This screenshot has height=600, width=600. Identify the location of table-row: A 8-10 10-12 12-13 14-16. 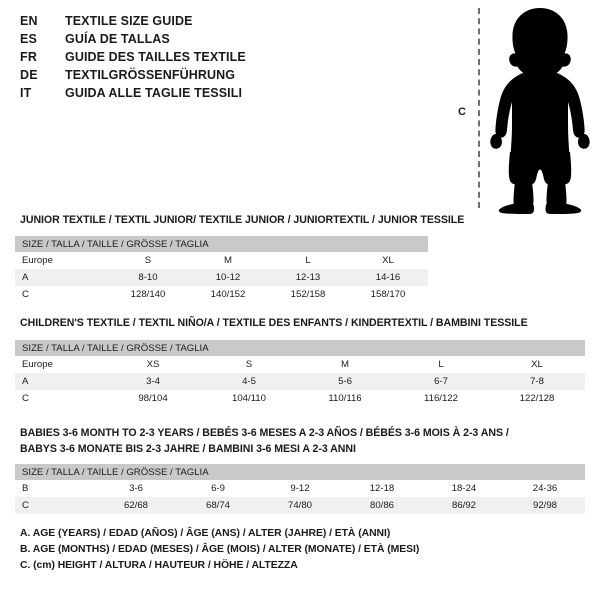
(222, 277).